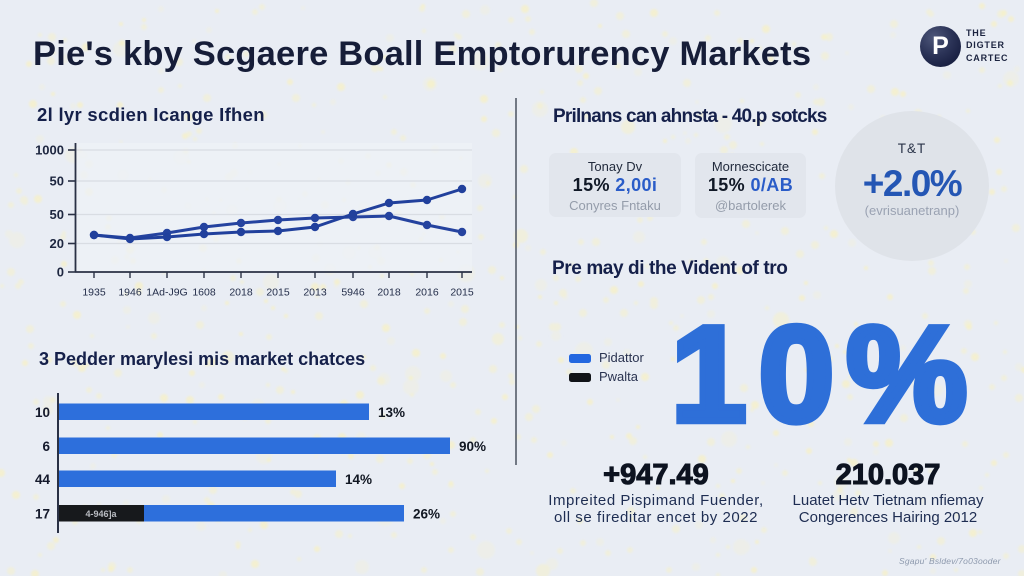 This screenshot has width=1024, height=576. What do you see at coordinates (353, 293) in the screenshot?
I see `svg-text: 5946` at bounding box center [353, 293].